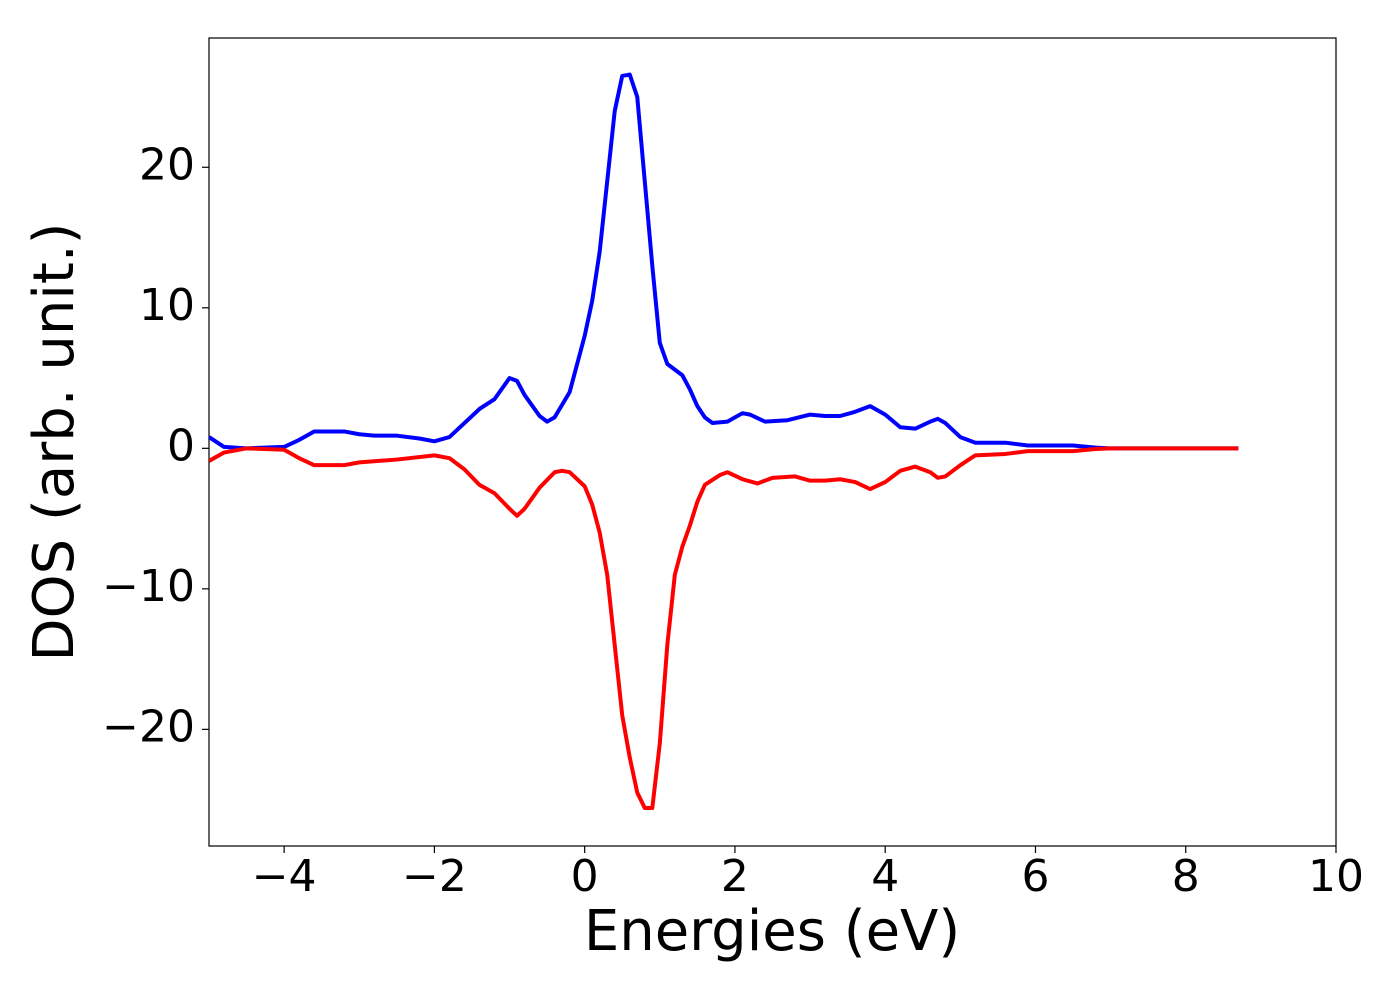 This screenshot has height=1000, width=1400. Describe the element at coordinates (772, 931) in the screenshot. I see `x-axis-title: Energies (eV)` at that location.